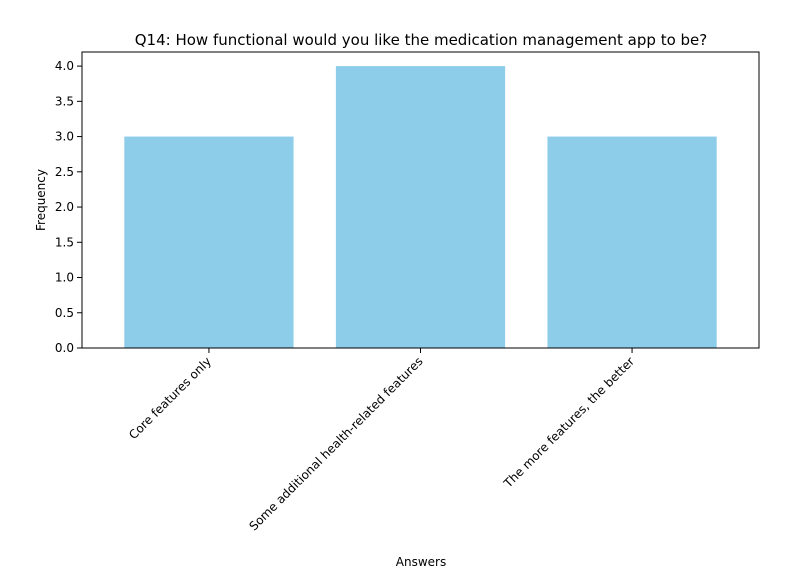  I want to click on y-tick-label: 2.0, so click(64, 207).